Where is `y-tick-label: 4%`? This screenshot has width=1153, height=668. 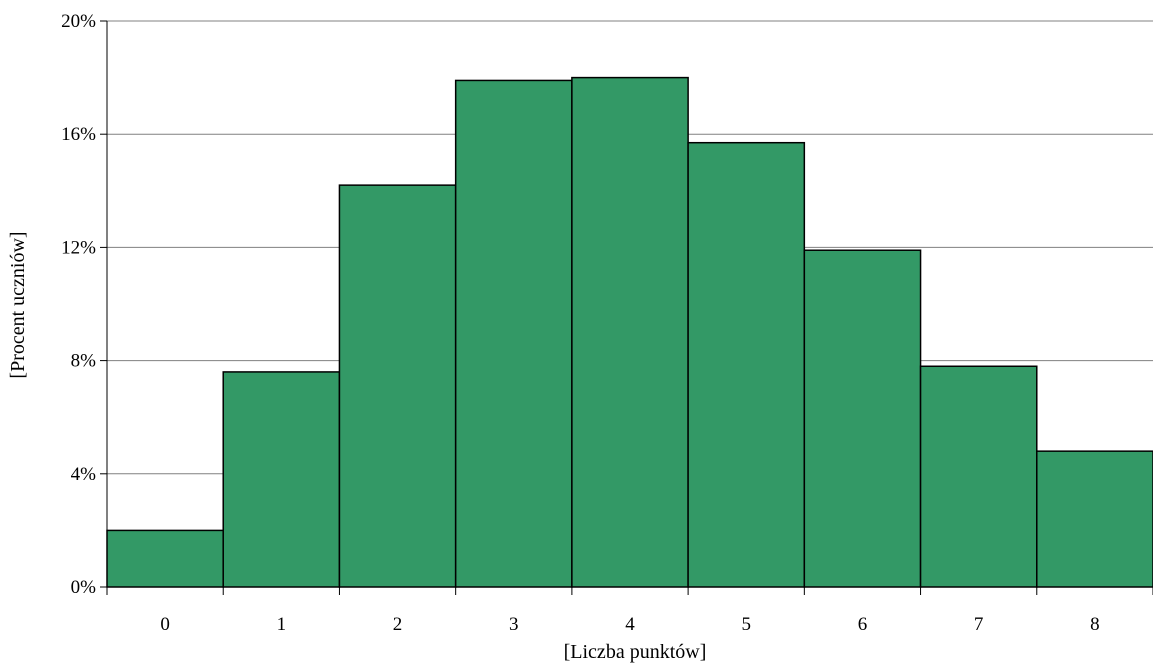
y-tick-label: 4% is located at coordinates (84, 474).